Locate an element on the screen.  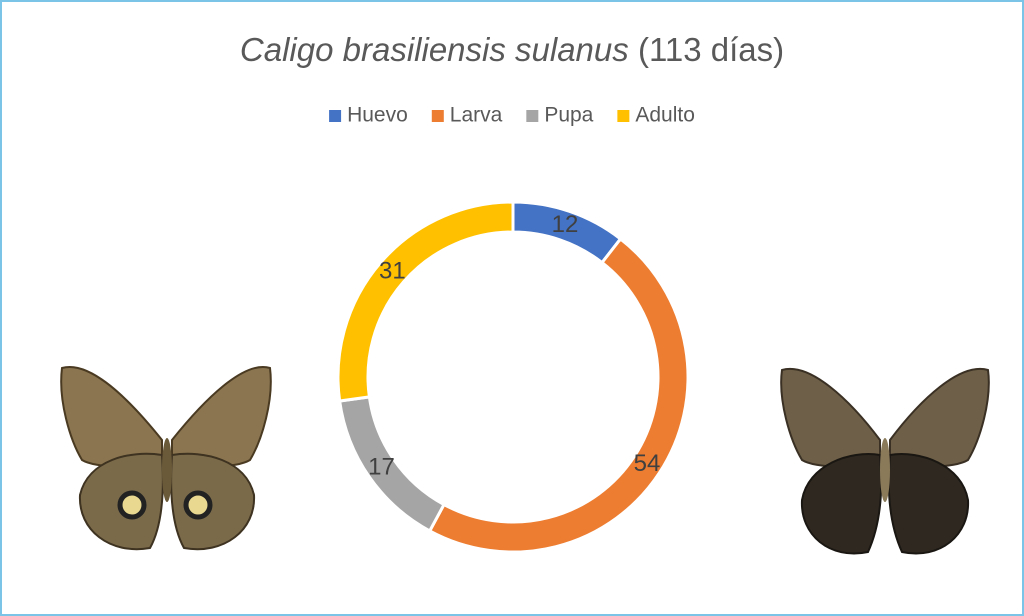
legend-label: Larva is located at coordinates (476, 115).